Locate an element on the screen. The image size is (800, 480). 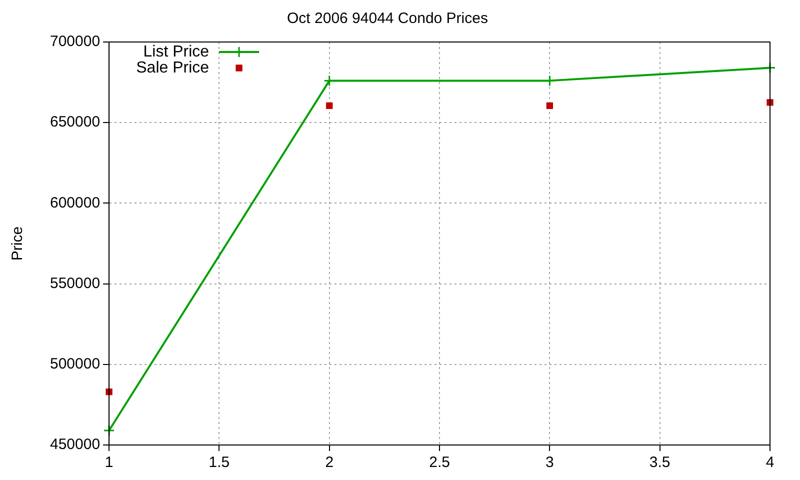
y-tick-label: 550000 is located at coordinates (75, 283).